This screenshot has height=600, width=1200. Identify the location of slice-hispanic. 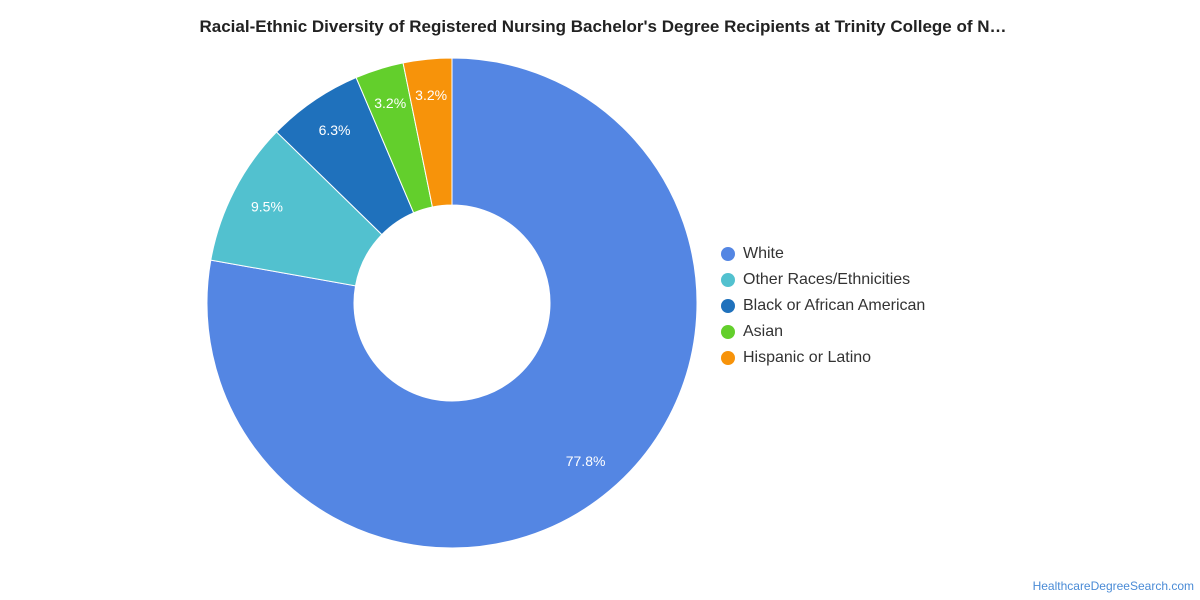
(427, 132).